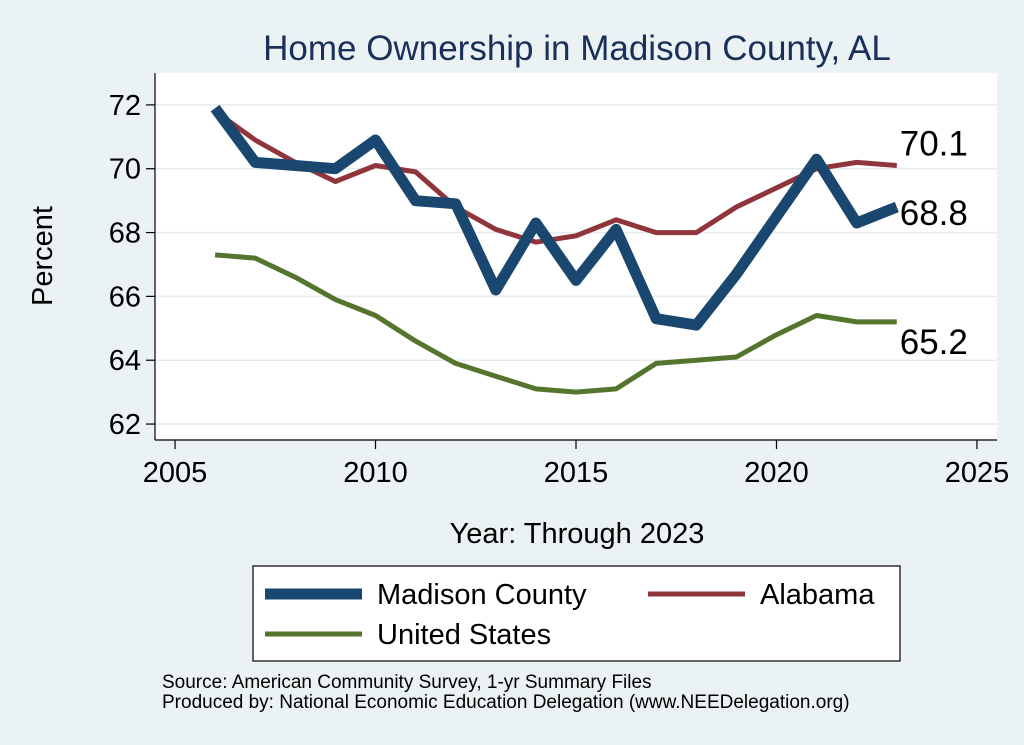  I want to click on series-line-alabama, so click(555, 177).